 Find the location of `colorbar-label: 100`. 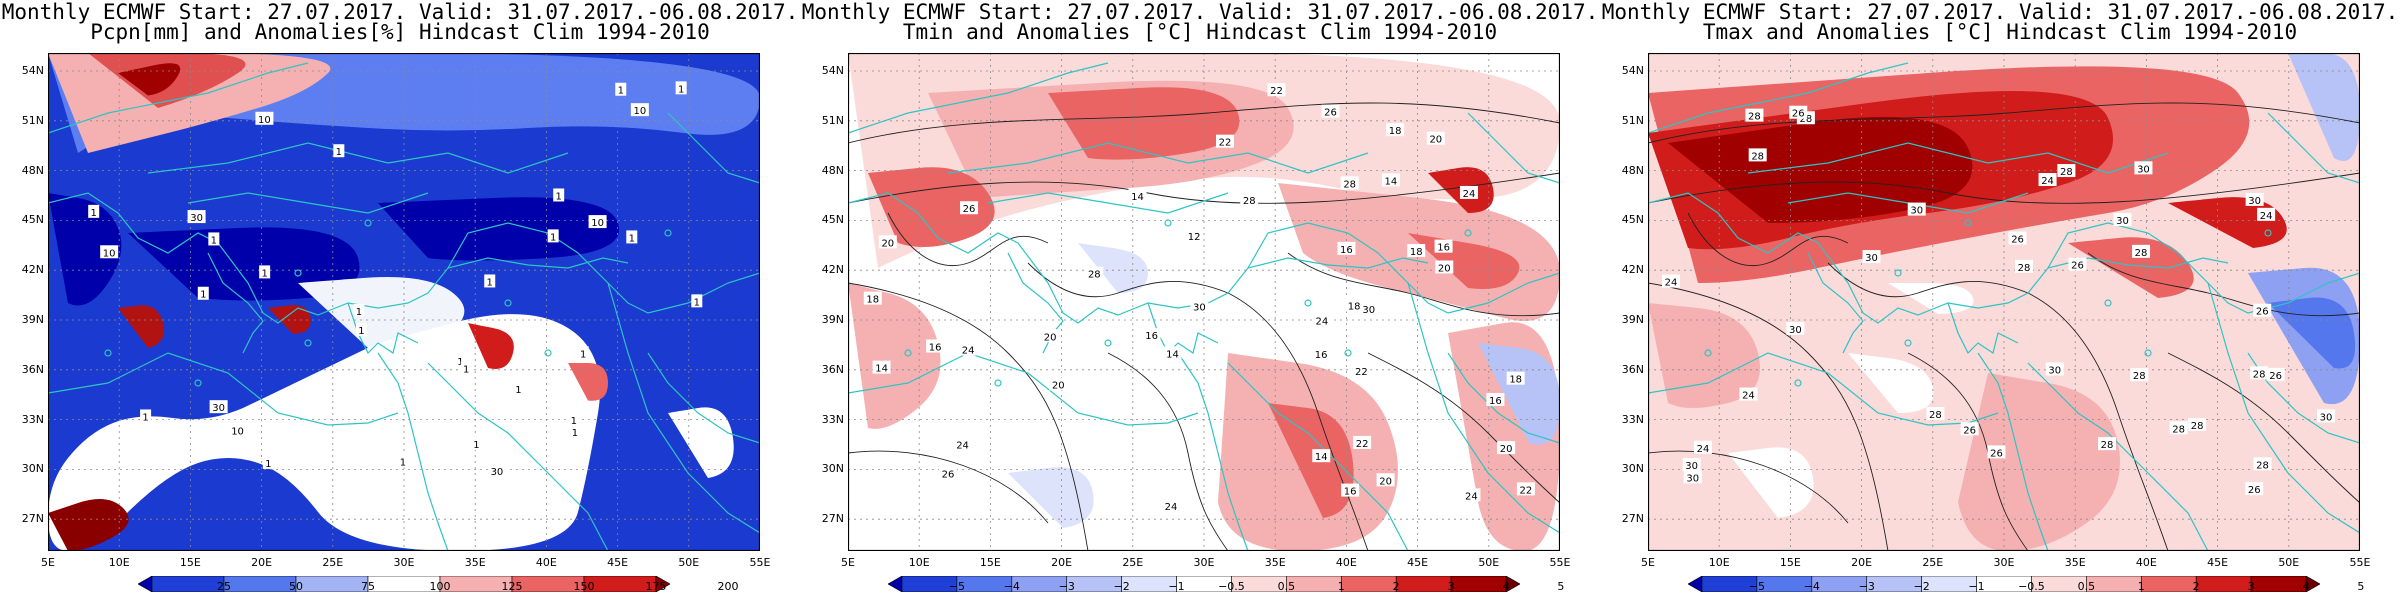

colorbar-label: 100 is located at coordinates (440, 586).